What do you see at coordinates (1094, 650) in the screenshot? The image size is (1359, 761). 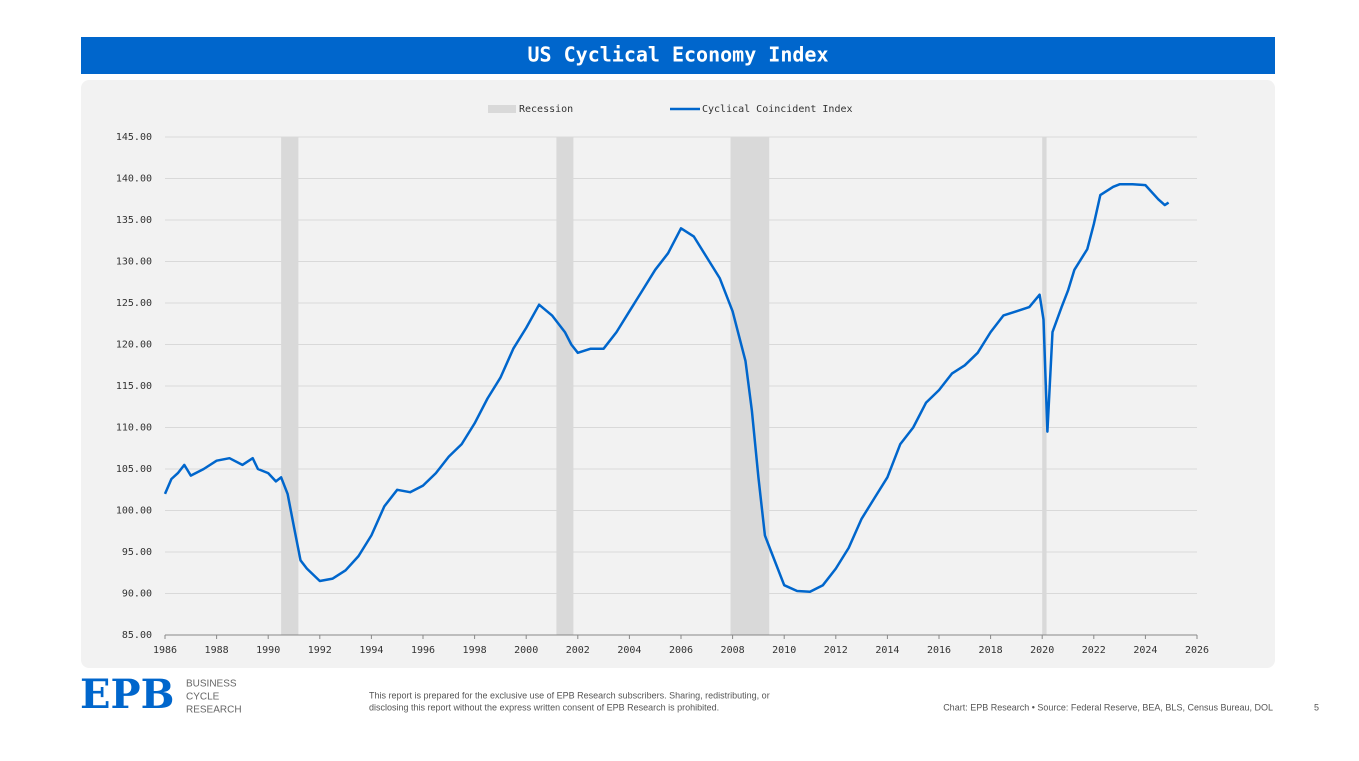 I see `x-tick-label: 2022` at bounding box center [1094, 650].